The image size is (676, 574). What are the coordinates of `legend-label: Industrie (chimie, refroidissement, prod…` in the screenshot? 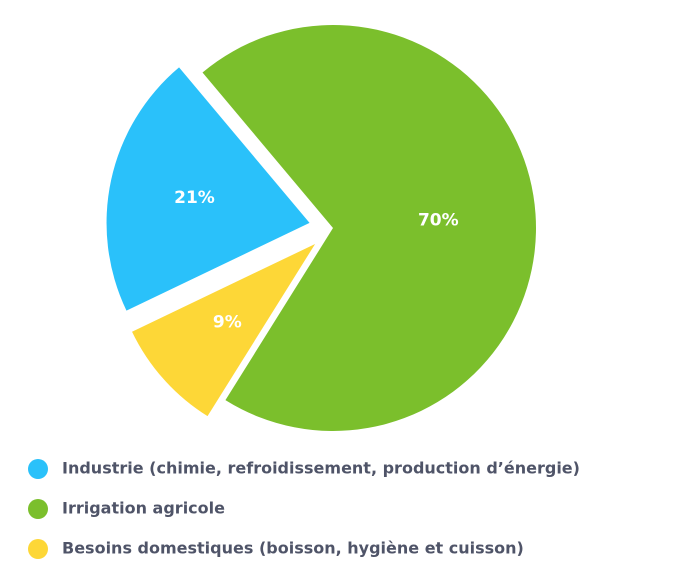 It's located at (321, 468).